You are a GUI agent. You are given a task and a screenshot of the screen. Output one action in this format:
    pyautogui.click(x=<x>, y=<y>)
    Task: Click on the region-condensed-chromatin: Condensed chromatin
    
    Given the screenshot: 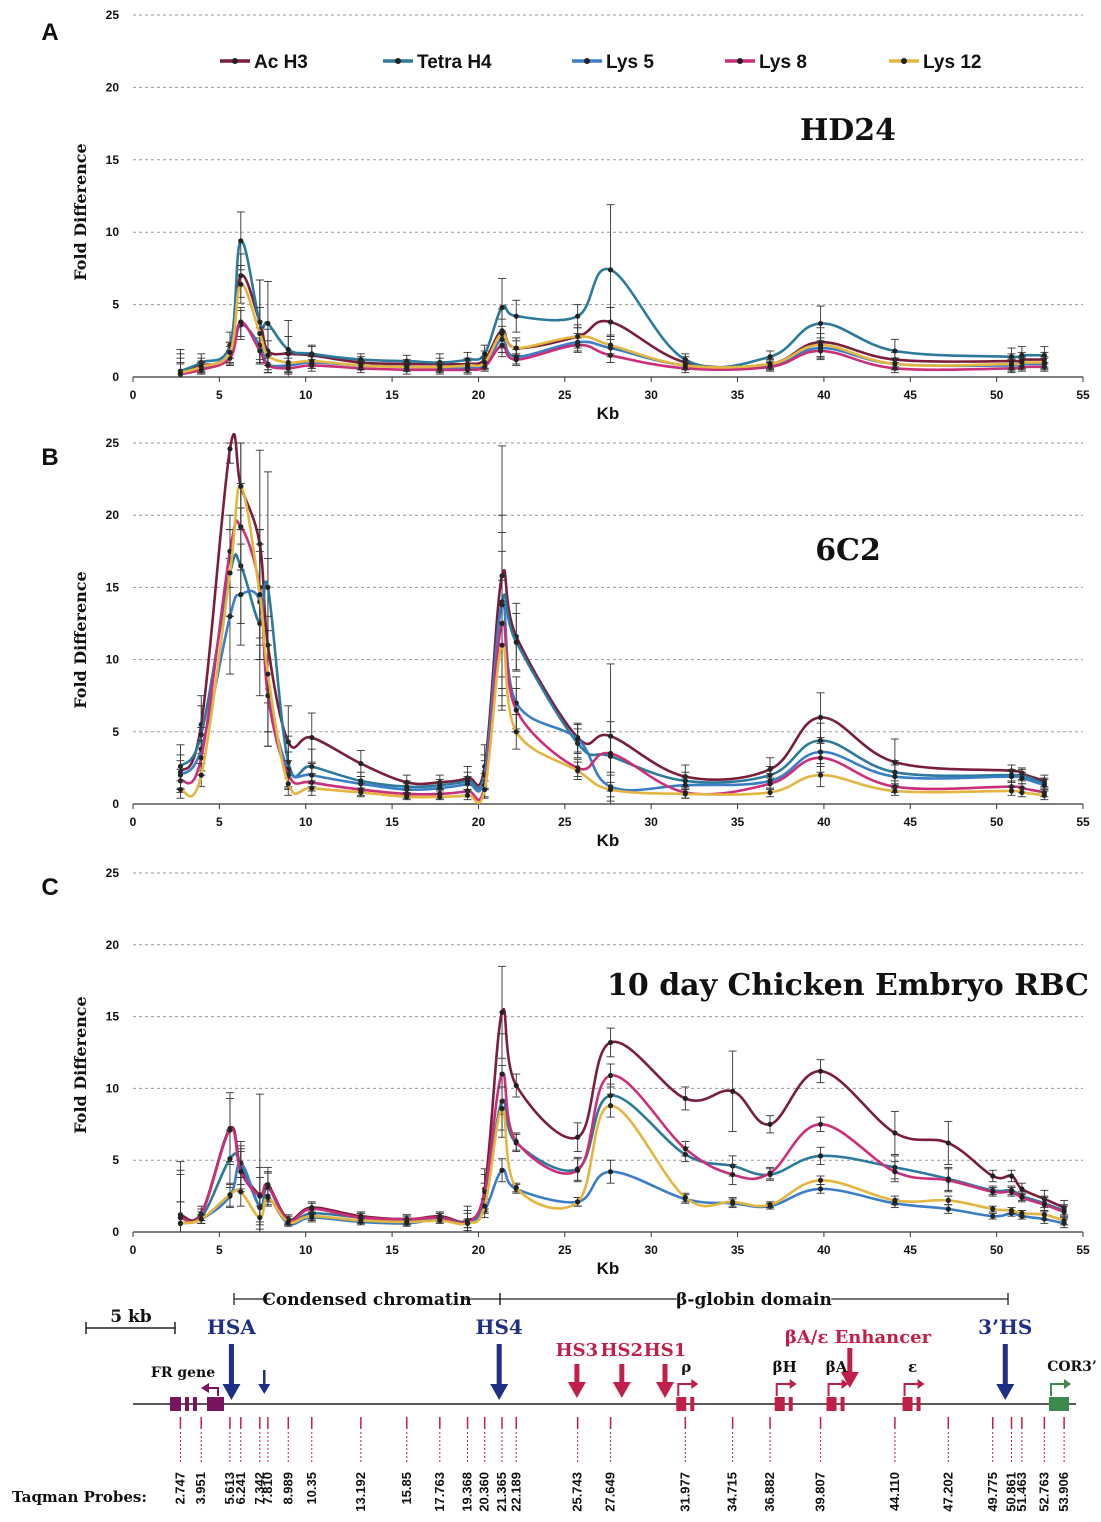 What is the action you would take?
    pyautogui.click(x=367, y=1298)
    